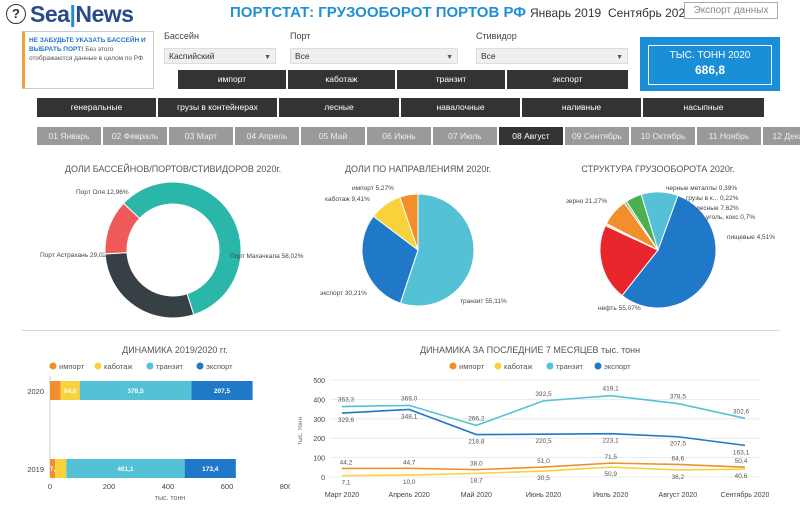 This screenshot has height=511, width=800. I want to click on cargo-button-liquid: наливные, so click(581, 107).